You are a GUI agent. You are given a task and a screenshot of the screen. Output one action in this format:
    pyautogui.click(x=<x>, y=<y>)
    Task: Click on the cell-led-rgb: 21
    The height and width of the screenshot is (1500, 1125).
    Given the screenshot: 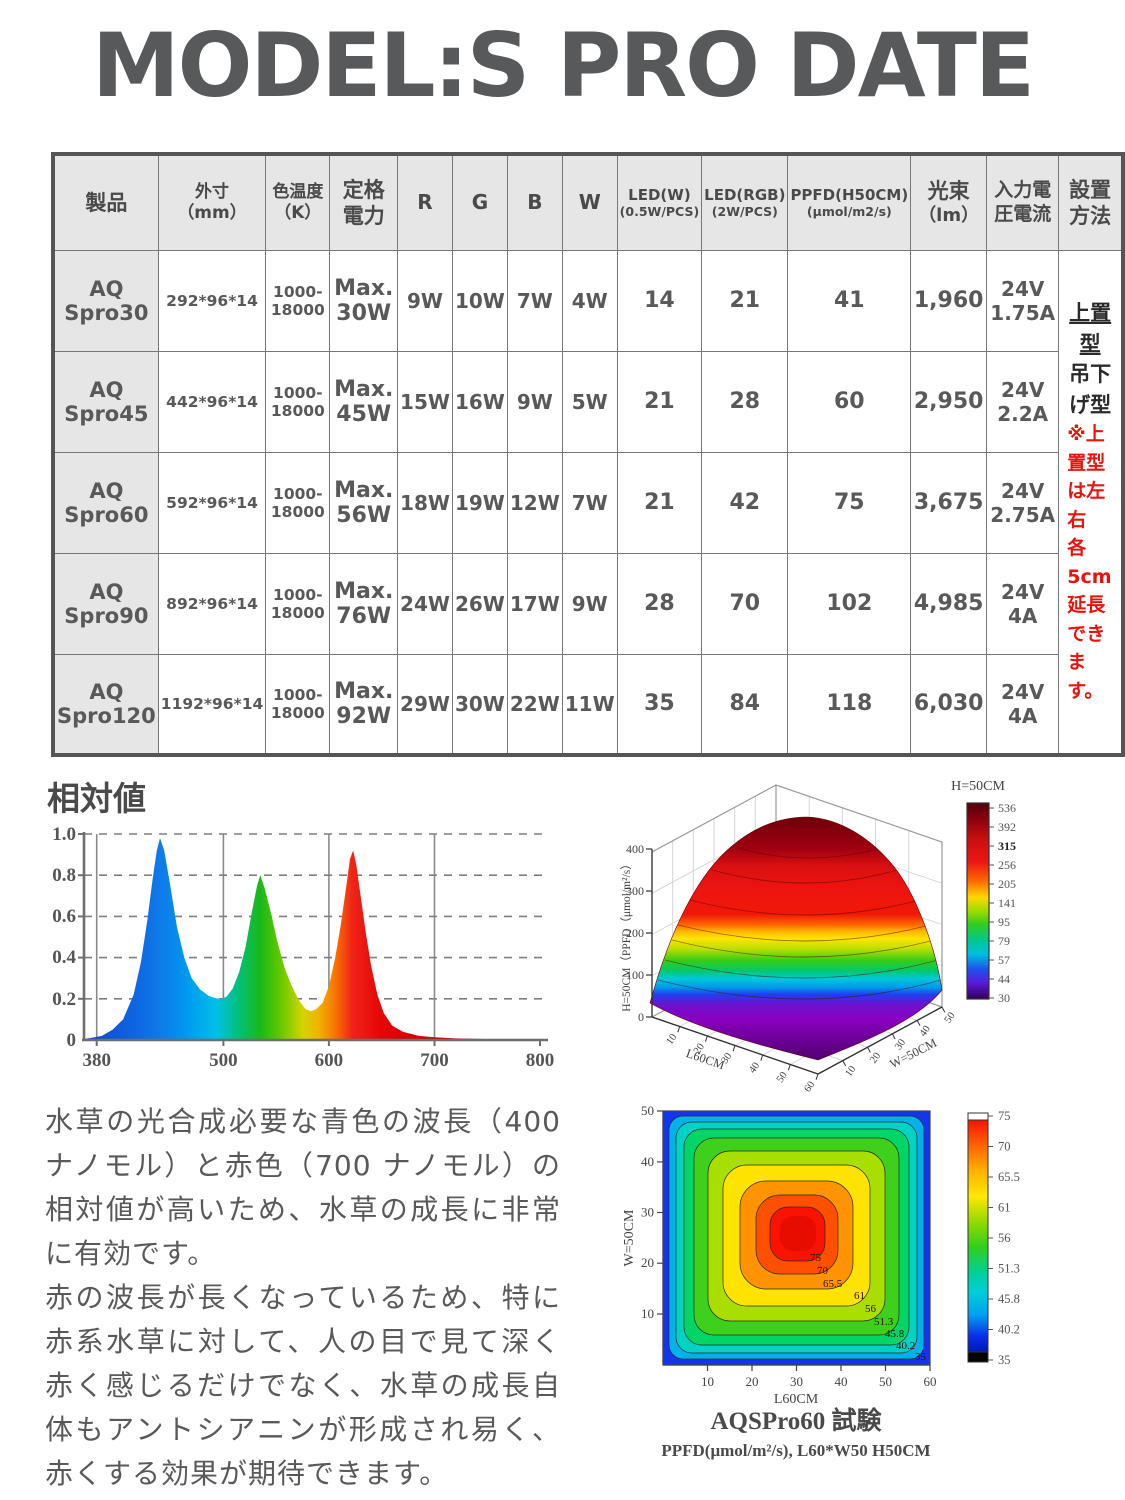 What is the action you would take?
    pyautogui.click(x=745, y=300)
    